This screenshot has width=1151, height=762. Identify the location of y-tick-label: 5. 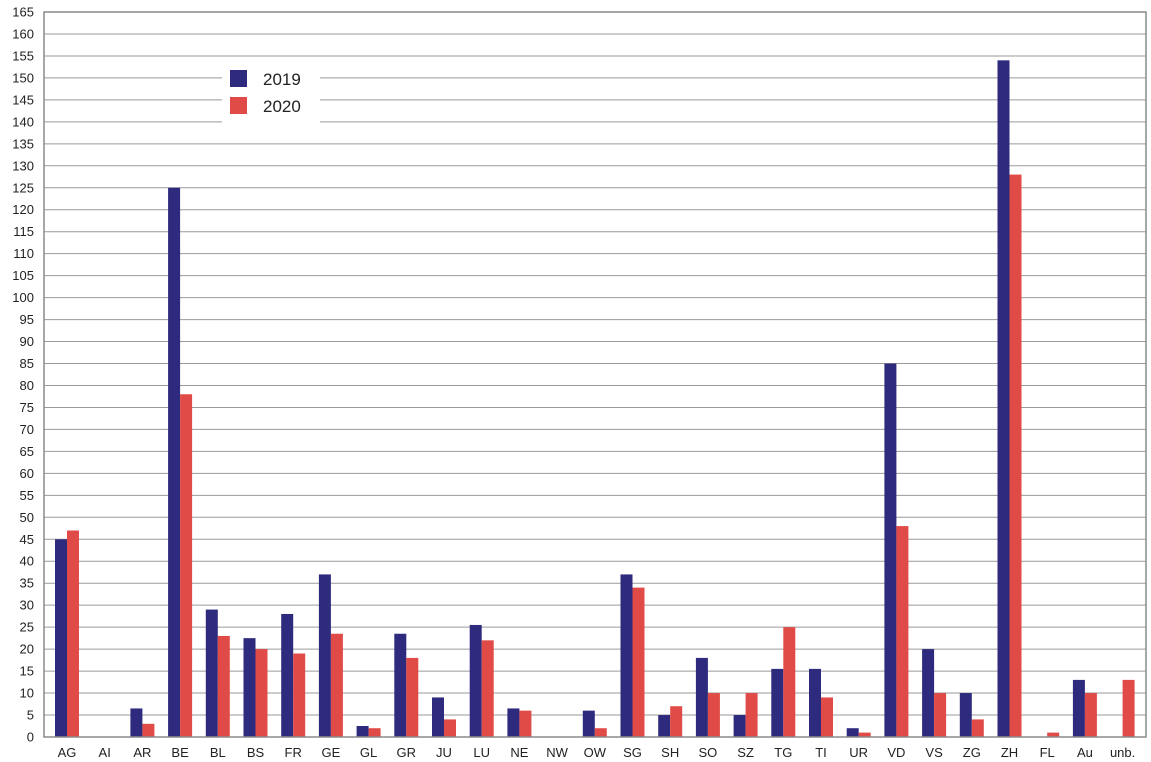
(30, 715).